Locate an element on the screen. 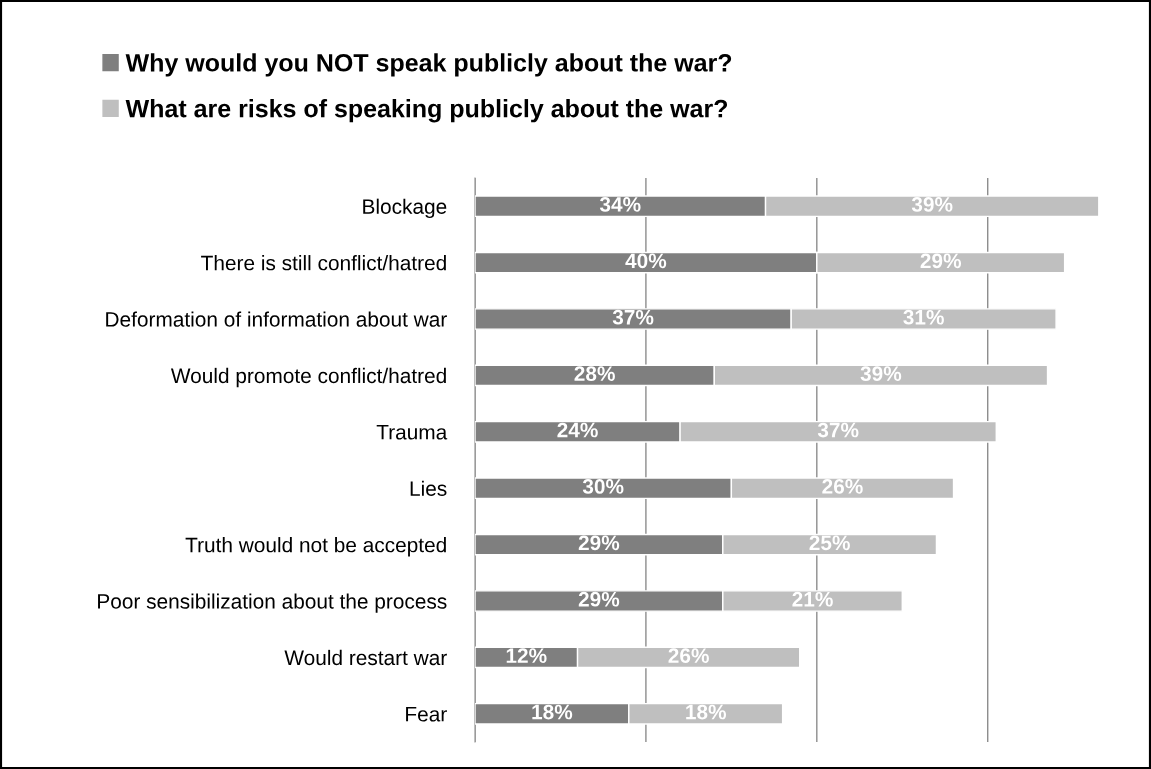 The width and height of the screenshot is (1151, 769). data-label: 25% is located at coordinates (829, 543).